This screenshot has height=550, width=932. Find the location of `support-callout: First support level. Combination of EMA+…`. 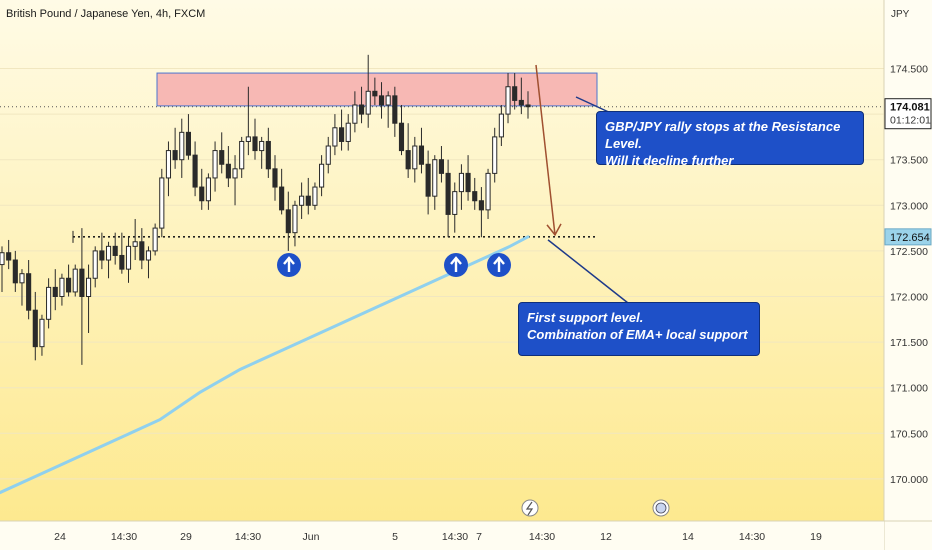

support-callout: First support level. Combination of EMA+… is located at coordinates (639, 329).